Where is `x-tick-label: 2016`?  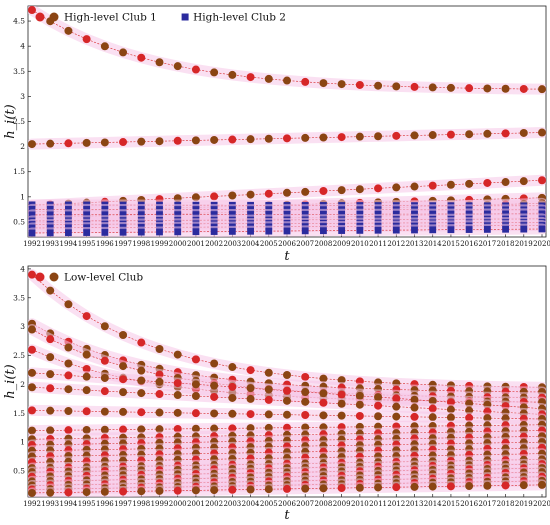
x-tick-label: 2016 is located at coordinates (469, 244).